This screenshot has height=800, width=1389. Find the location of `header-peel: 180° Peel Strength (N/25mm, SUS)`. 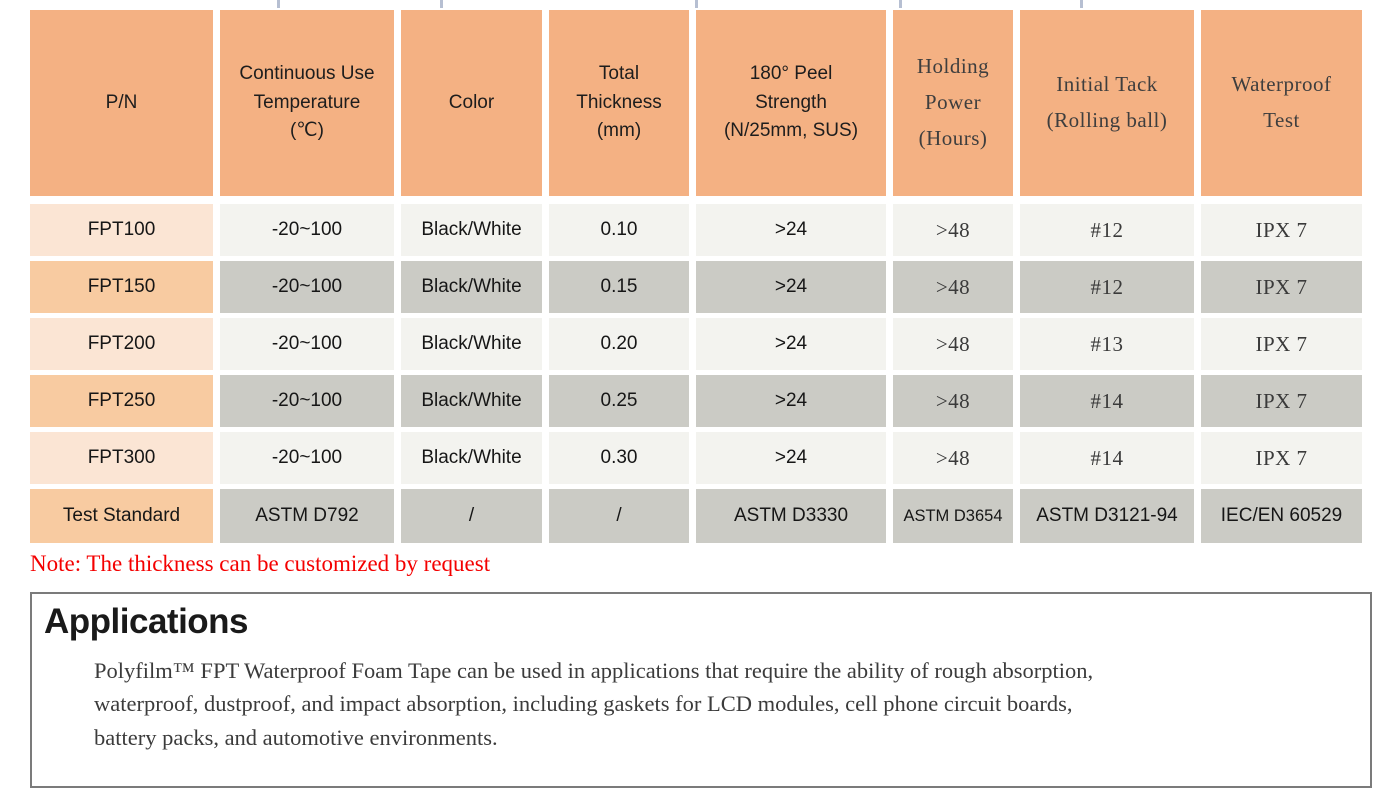

header-peel: 180° Peel Strength (N/25mm, SUS) is located at coordinates (791, 103).